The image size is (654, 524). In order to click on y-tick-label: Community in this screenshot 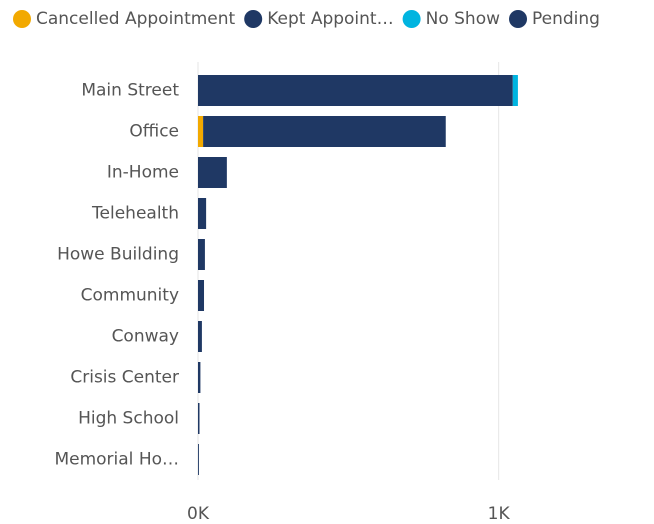, I will do `click(130, 296)`.